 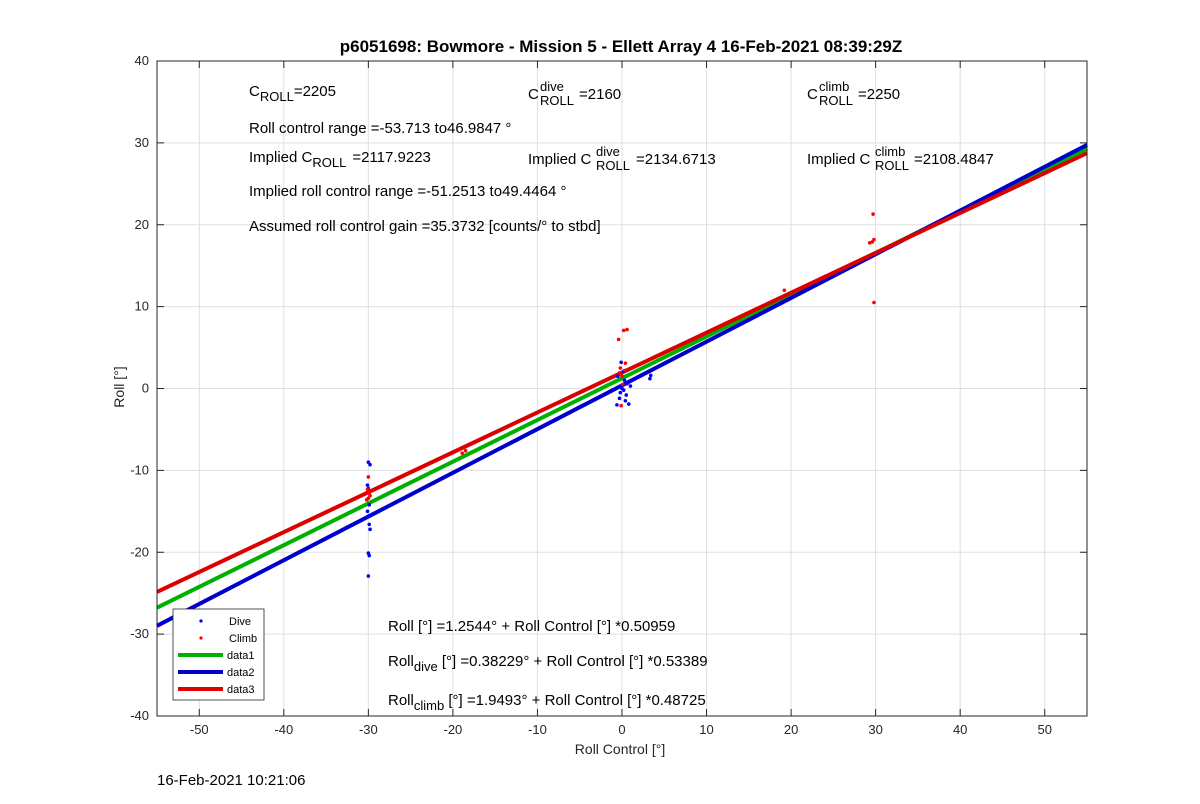 I want to click on footer-timestamp: 16-Feb-2021 10:21:06, so click(x=231, y=780).